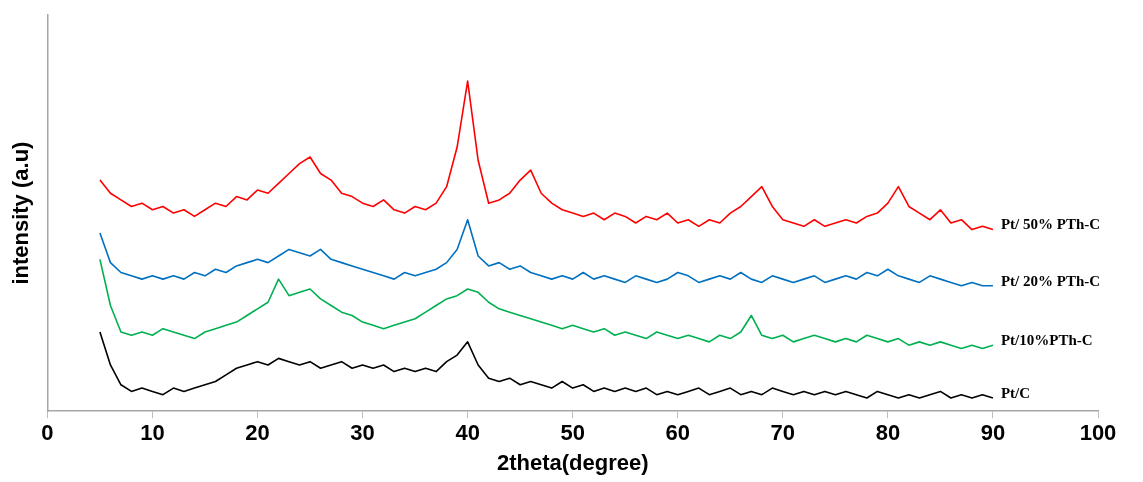  Describe the element at coordinates (677, 433) in the screenshot. I see `x-tick-label: 60` at that location.